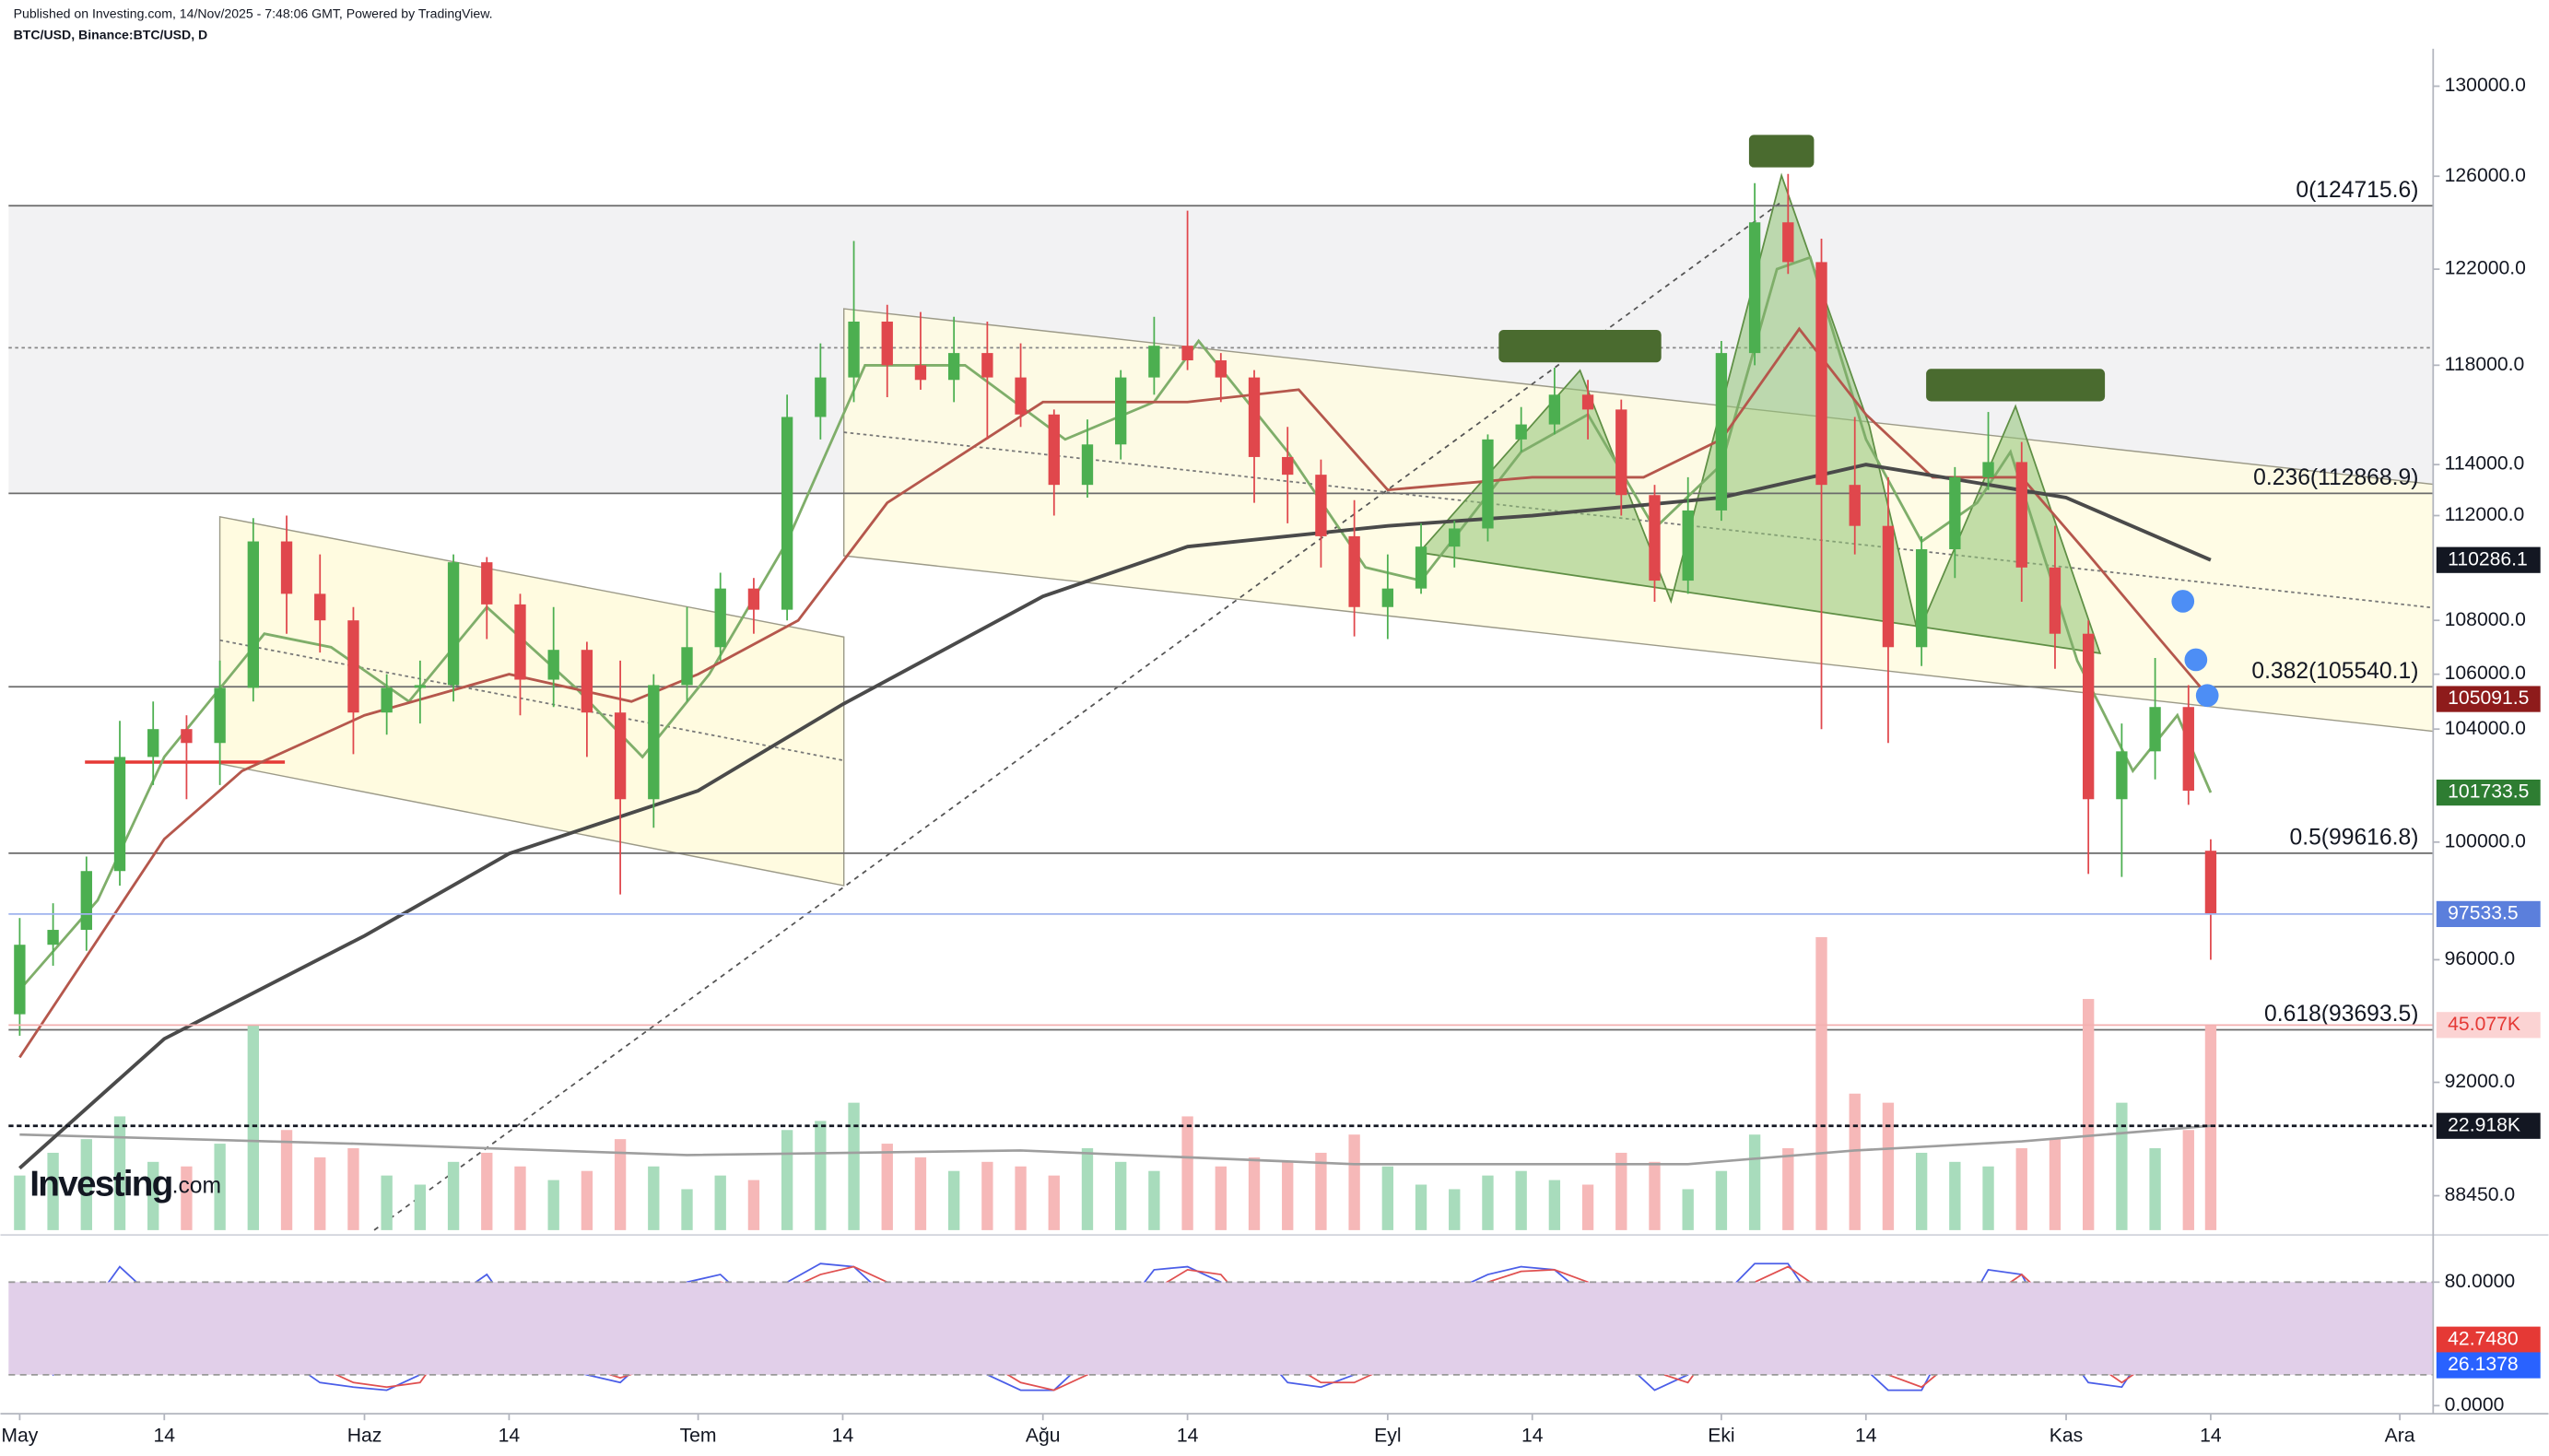 The height and width of the screenshot is (1456, 2549). What do you see at coordinates (2485, 85) in the screenshot?
I see `y-tick-label: 130000.0` at bounding box center [2485, 85].